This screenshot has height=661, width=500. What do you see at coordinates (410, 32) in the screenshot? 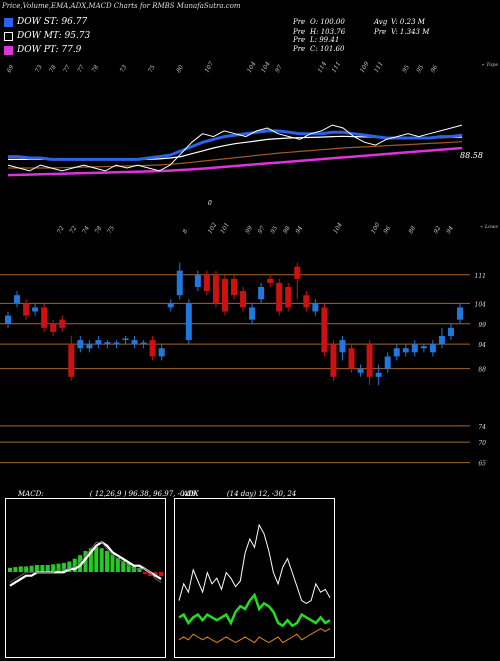
I see `stat-value: V: 1.343 M` at bounding box center [410, 32].